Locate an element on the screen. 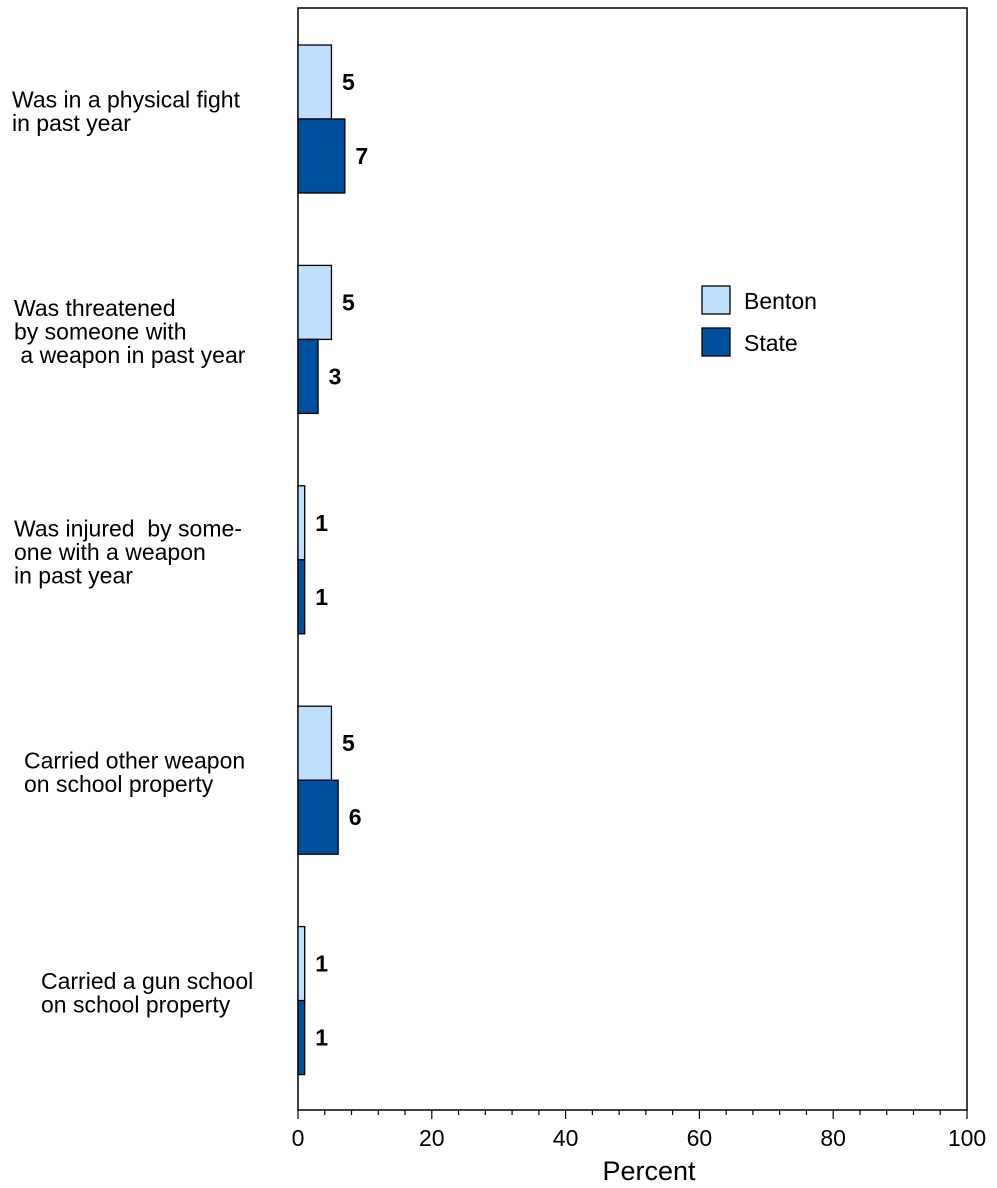  x-axis-title: Percent is located at coordinates (649, 1171).